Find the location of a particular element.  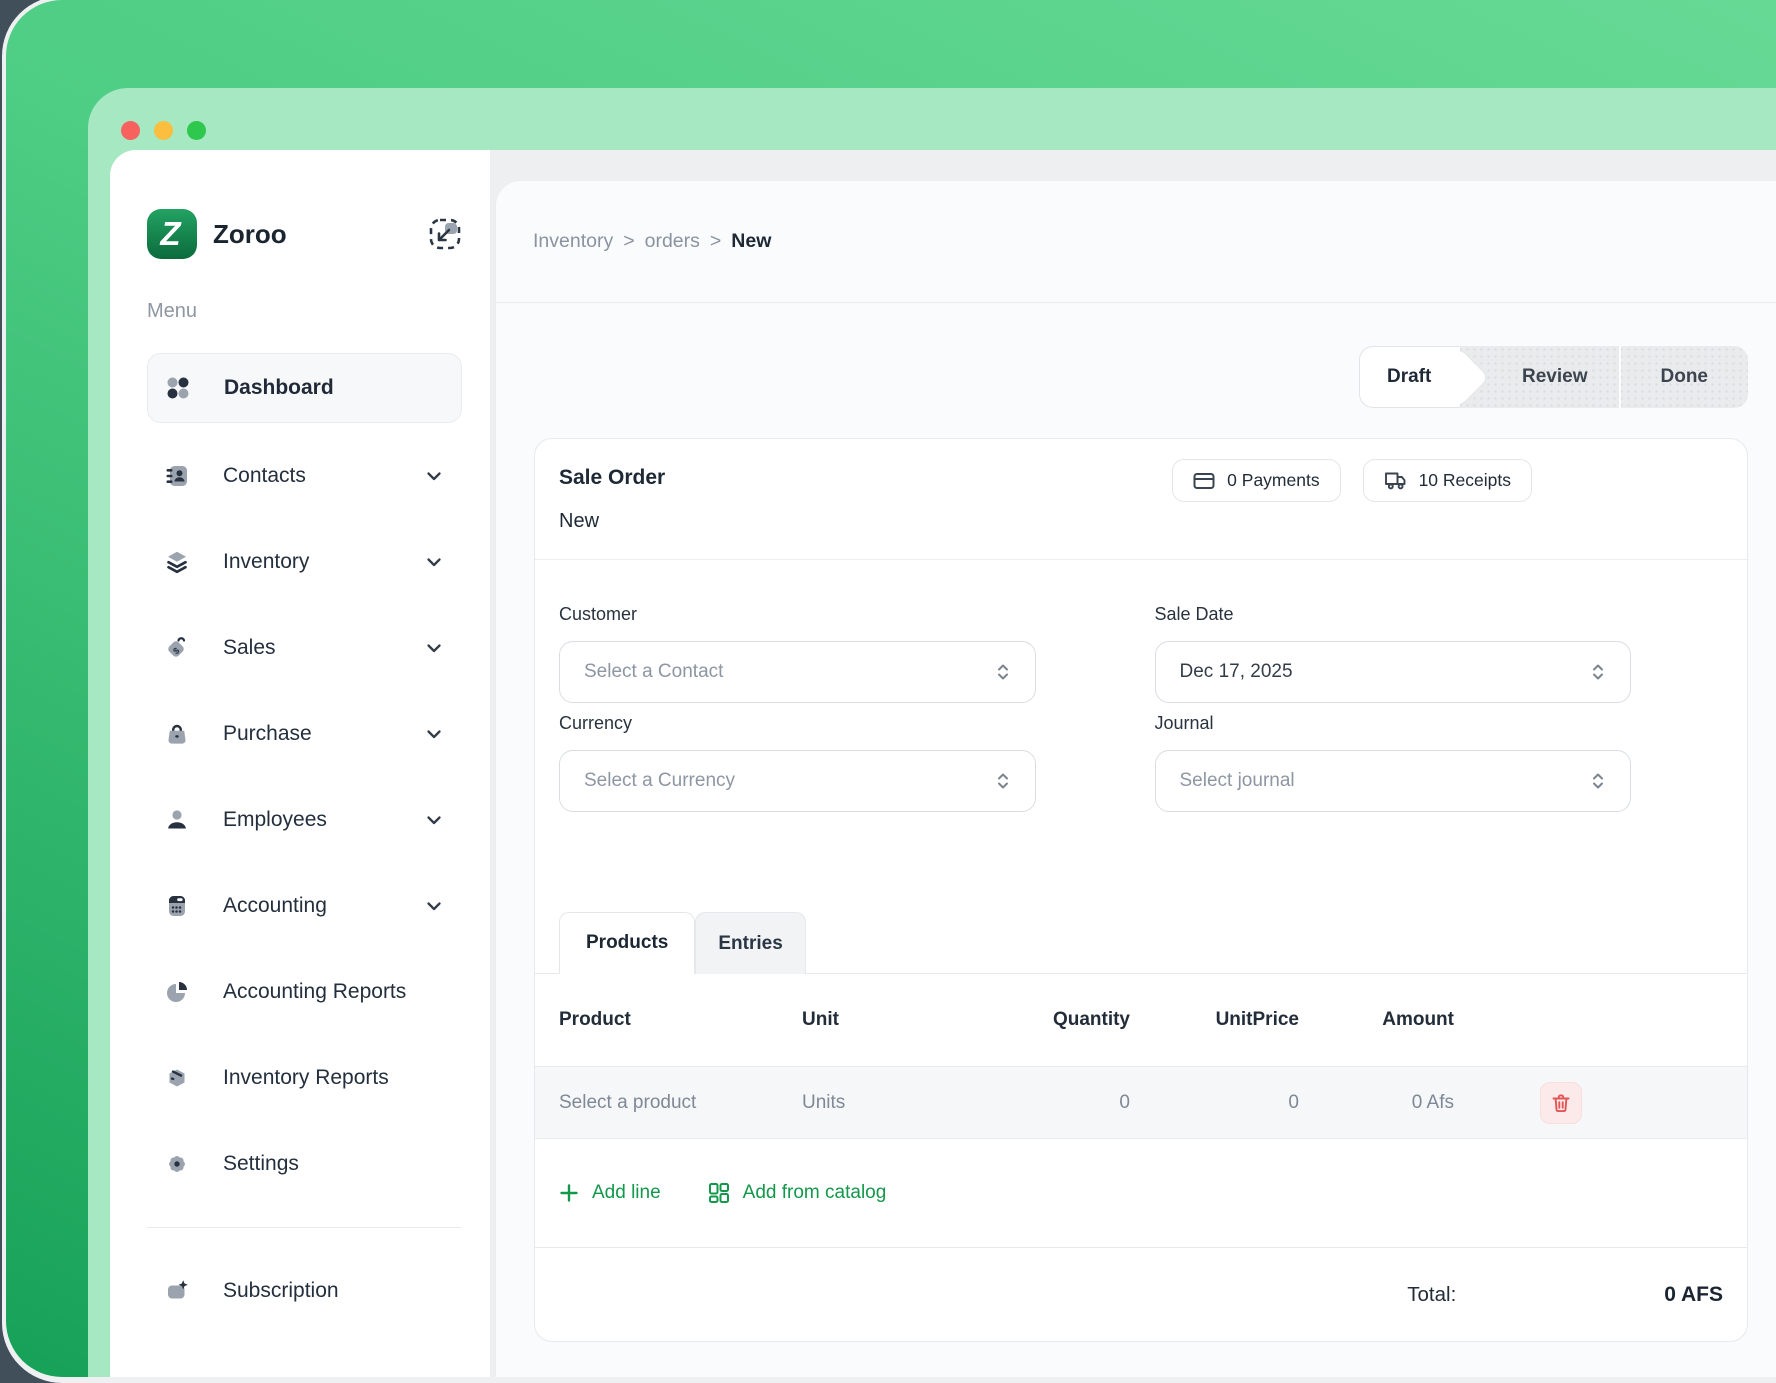

box-icon is located at coordinates (177, 1078).